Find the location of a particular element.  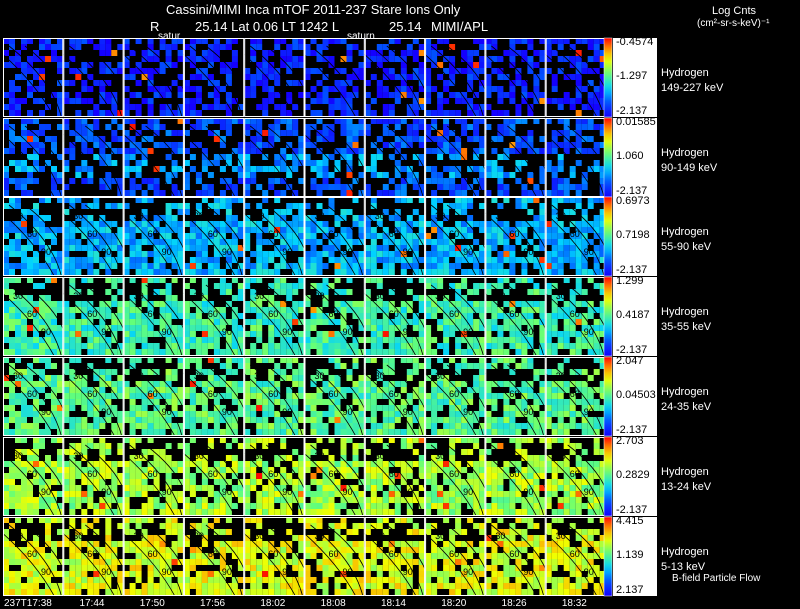

saturn-label-left: satur is located at coordinates (169, 36).